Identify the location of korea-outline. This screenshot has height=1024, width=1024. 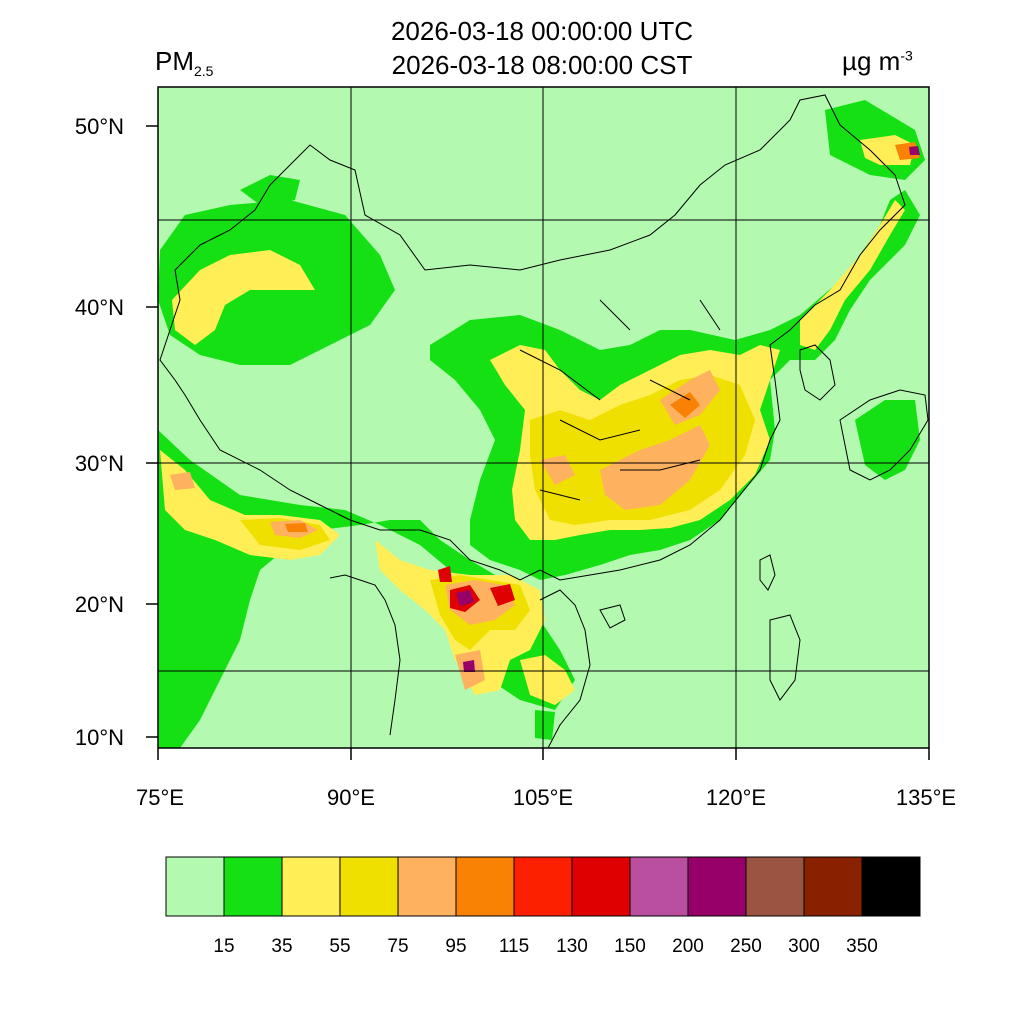
(817, 372).